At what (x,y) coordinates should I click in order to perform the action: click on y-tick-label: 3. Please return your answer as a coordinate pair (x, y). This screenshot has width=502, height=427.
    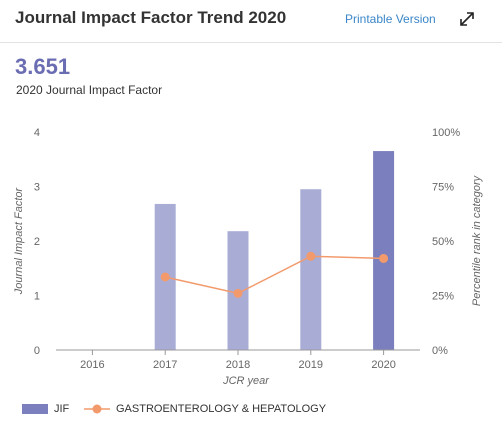
    Looking at the image, I should click on (37, 188).